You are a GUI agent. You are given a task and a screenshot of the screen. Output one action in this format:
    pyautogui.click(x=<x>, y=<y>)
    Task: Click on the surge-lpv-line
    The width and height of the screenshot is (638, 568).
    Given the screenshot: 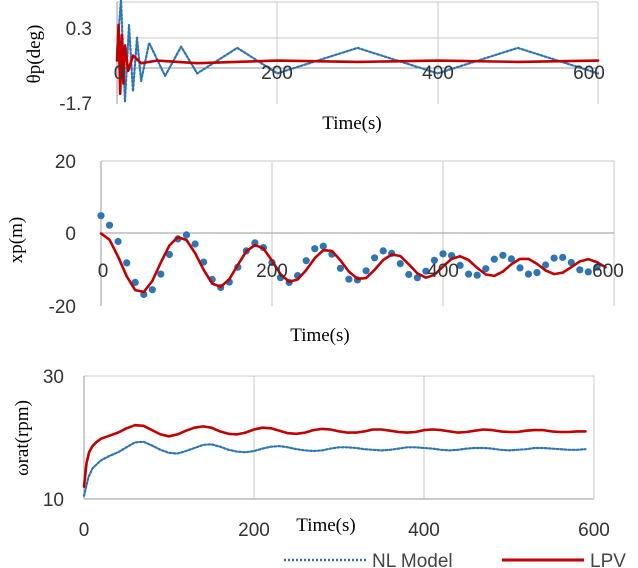 What is the action you would take?
    pyautogui.click(x=353, y=263)
    